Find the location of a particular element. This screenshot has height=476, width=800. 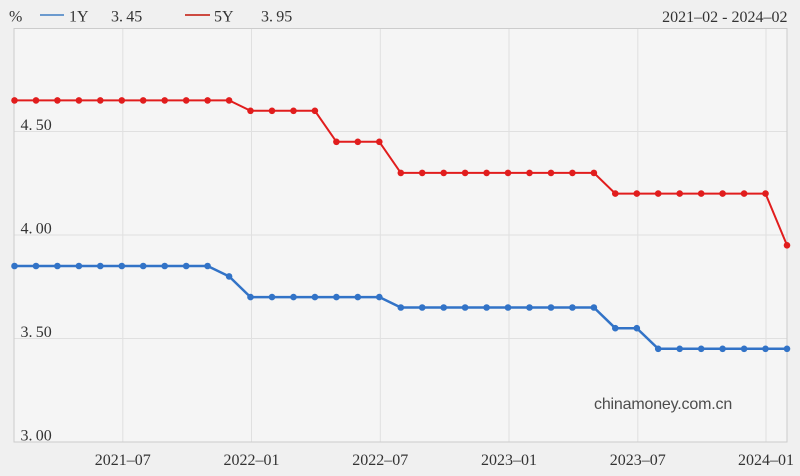

svg-text: 4. 00 is located at coordinates (36, 229).